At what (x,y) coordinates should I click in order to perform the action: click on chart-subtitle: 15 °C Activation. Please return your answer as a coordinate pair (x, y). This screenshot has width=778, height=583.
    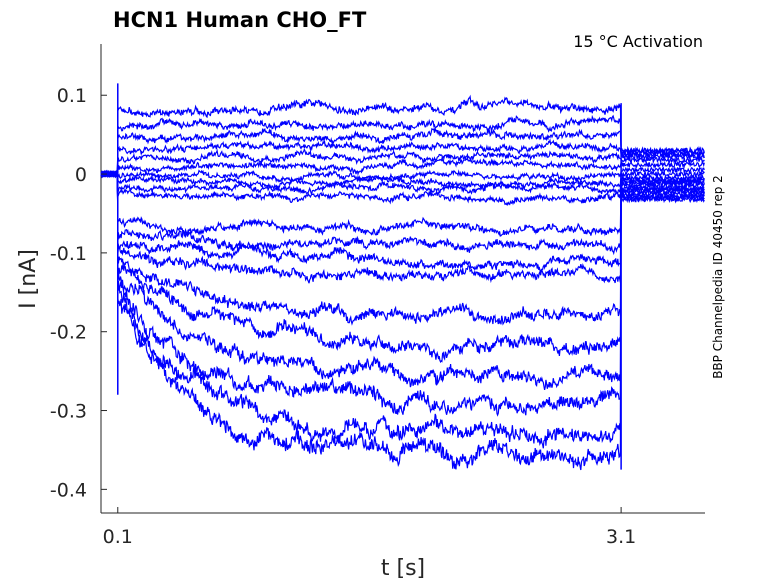
    Looking at the image, I should click on (638, 41).